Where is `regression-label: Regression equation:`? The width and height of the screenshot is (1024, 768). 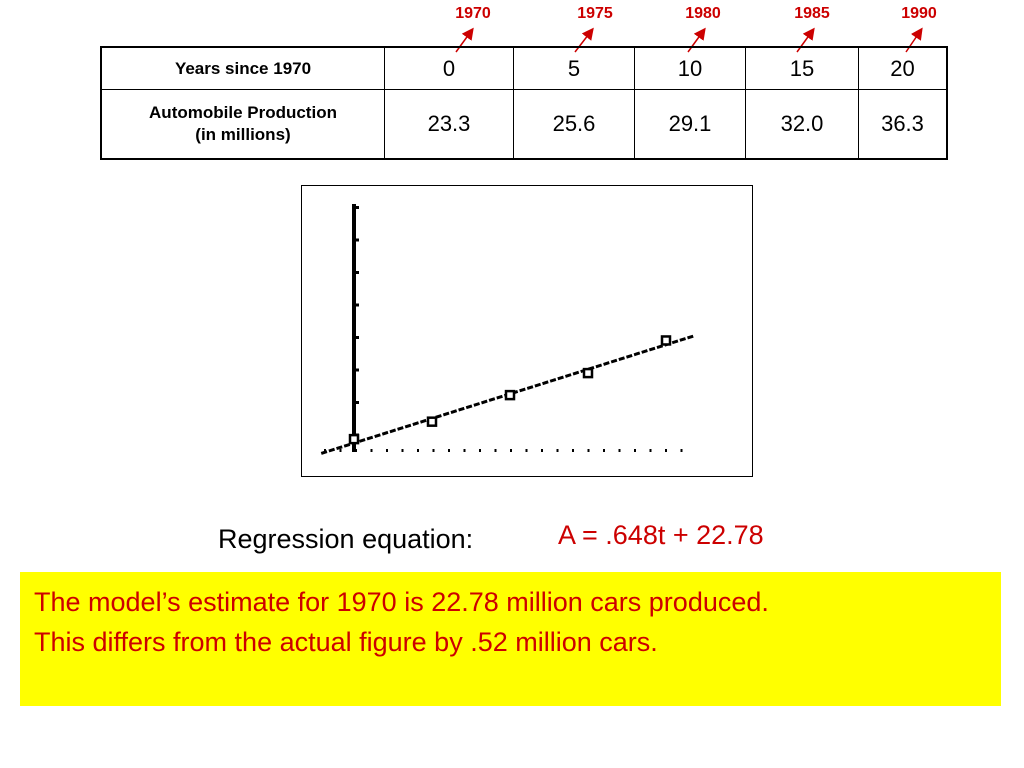 regression-label: Regression equation: is located at coordinates (346, 539).